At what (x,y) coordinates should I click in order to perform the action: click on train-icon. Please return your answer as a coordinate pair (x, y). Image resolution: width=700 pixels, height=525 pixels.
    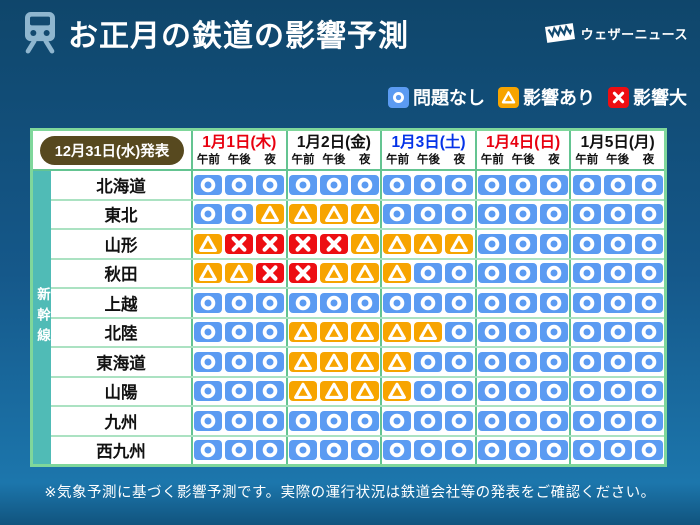
    Looking at the image, I should click on (40, 33).